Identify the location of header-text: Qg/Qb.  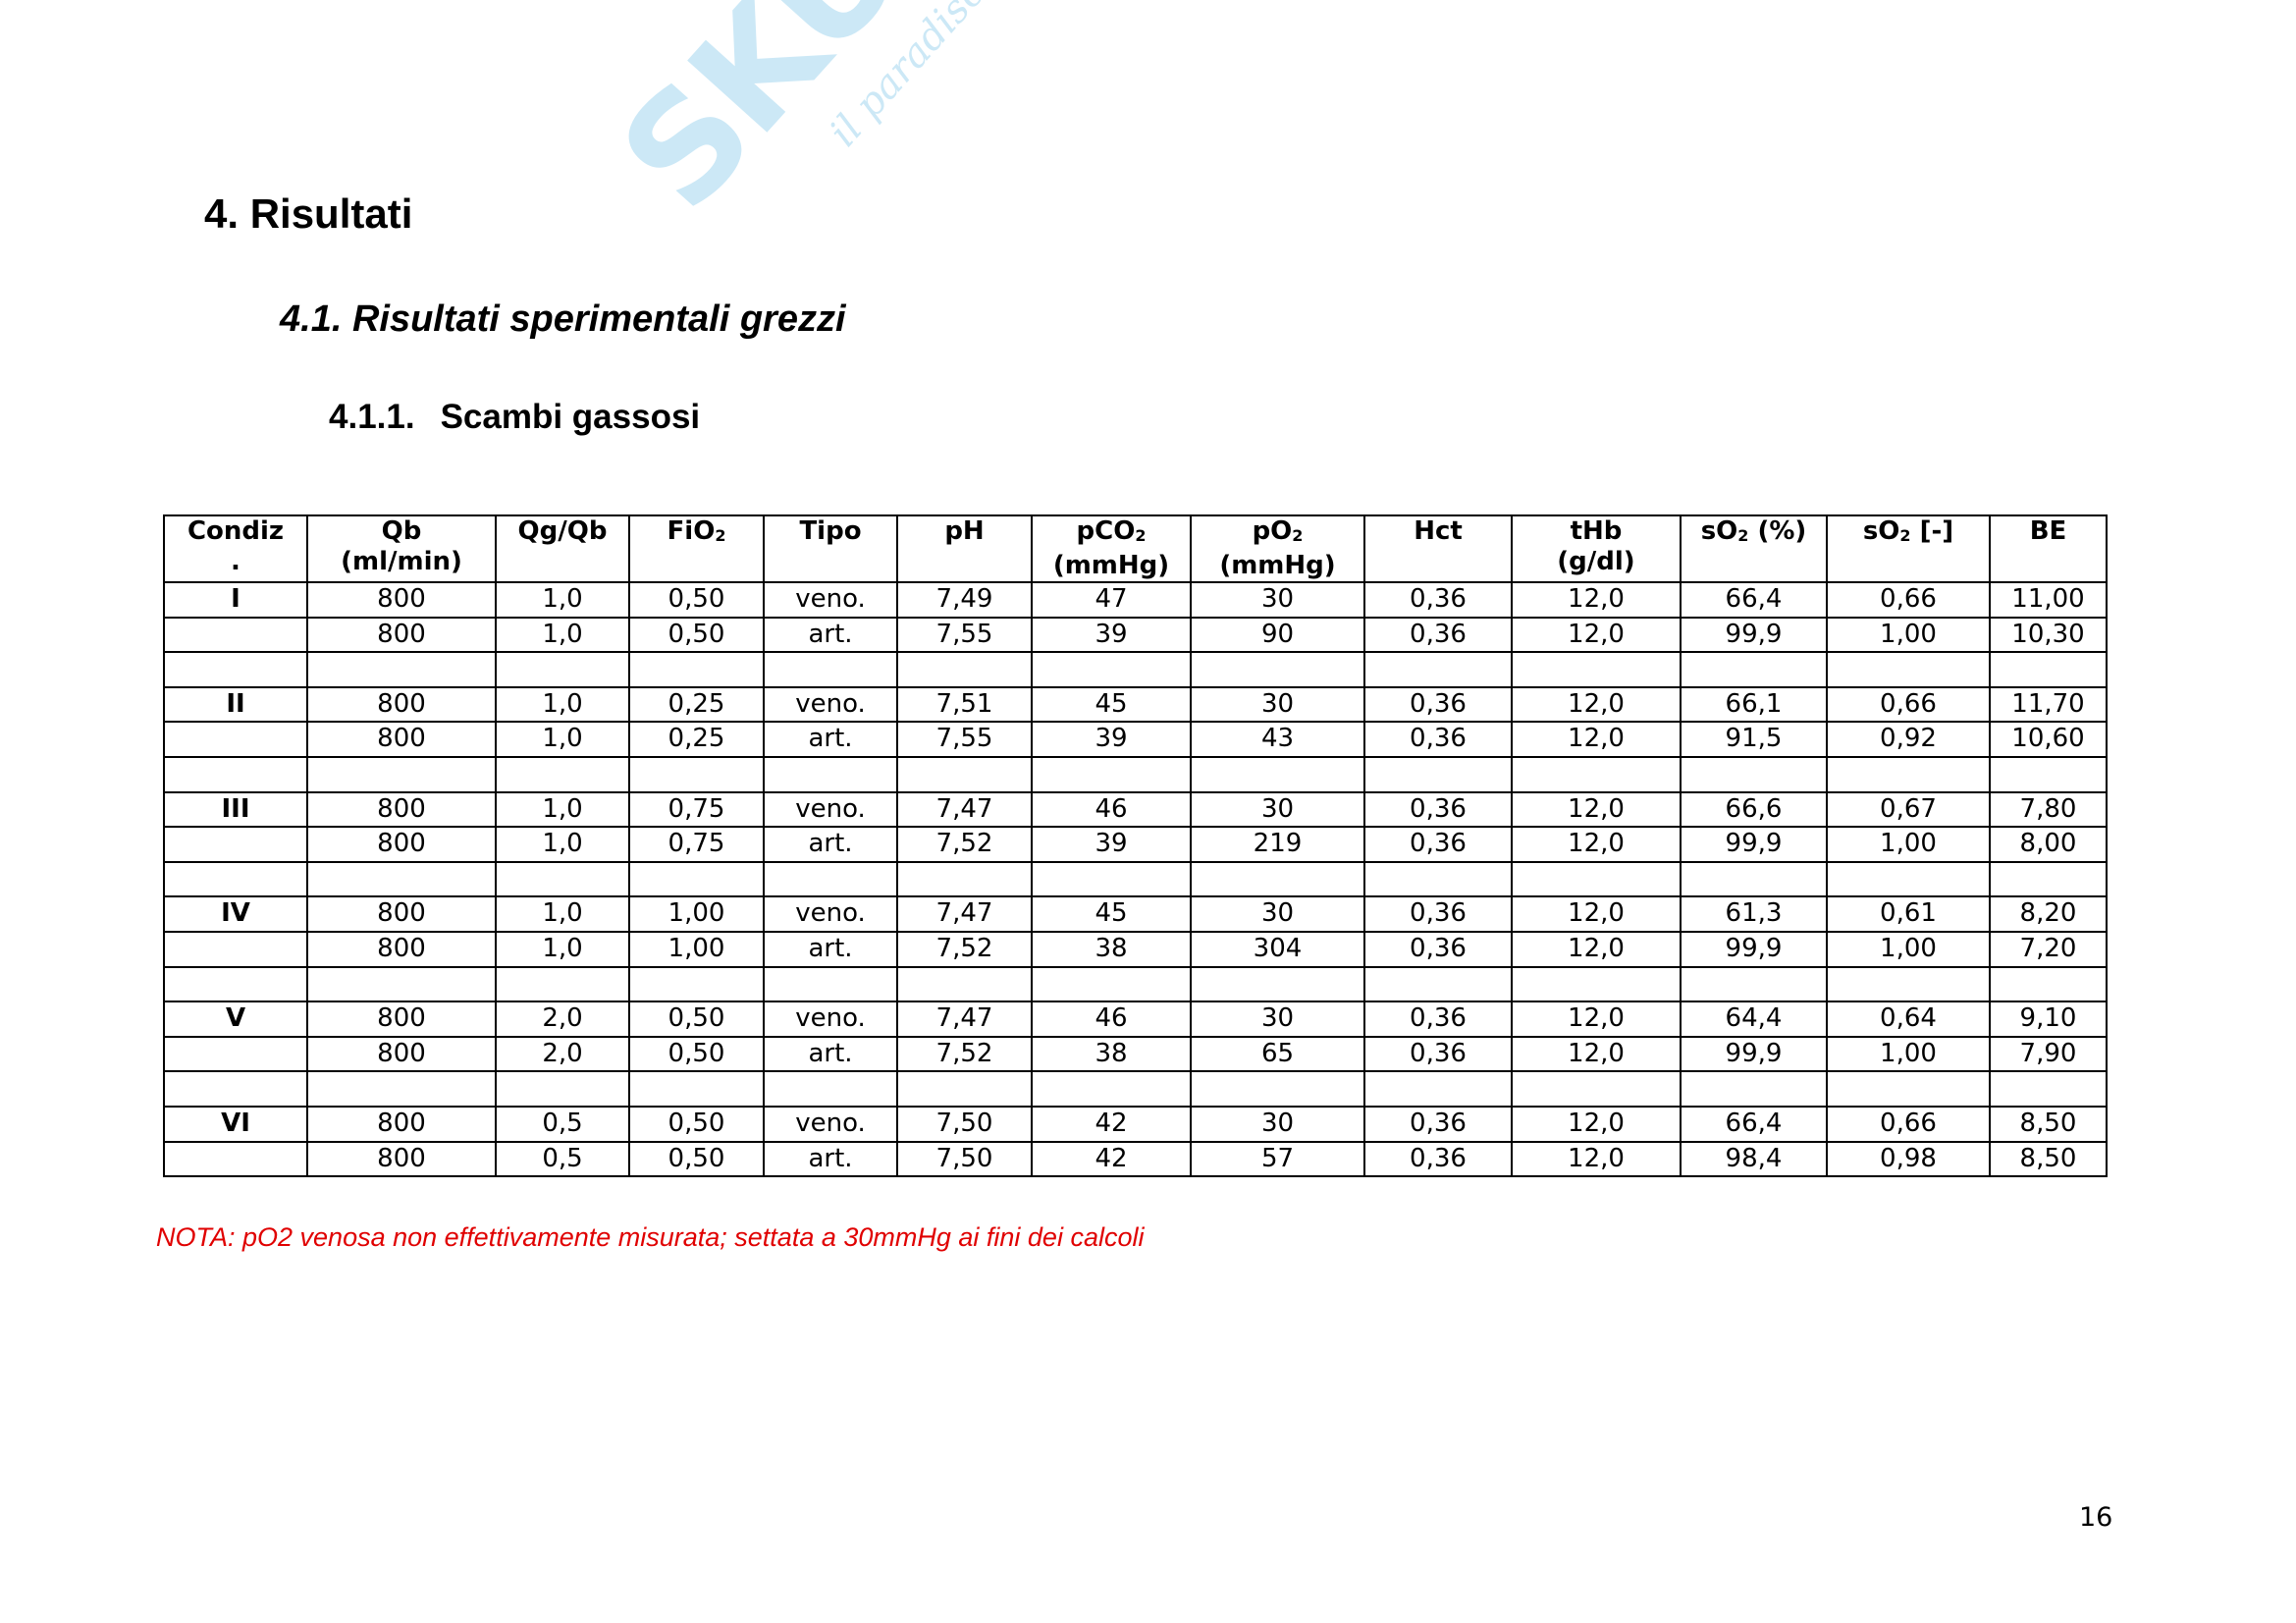
(562, 531).